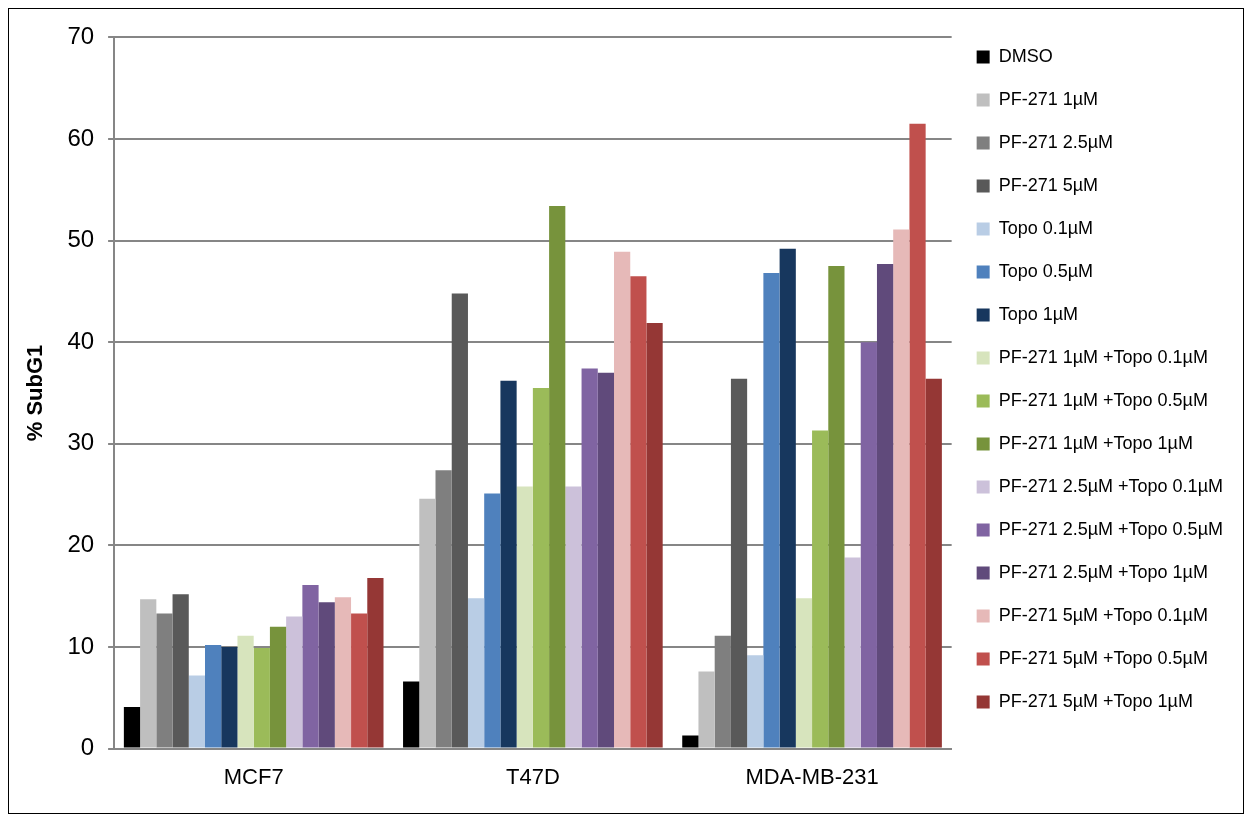 The height and width of the screenshot is (824, 1254). Describe the element at coordinates (1025, 55) in the screenshot. I see `legend-label: DMSO` at that location.